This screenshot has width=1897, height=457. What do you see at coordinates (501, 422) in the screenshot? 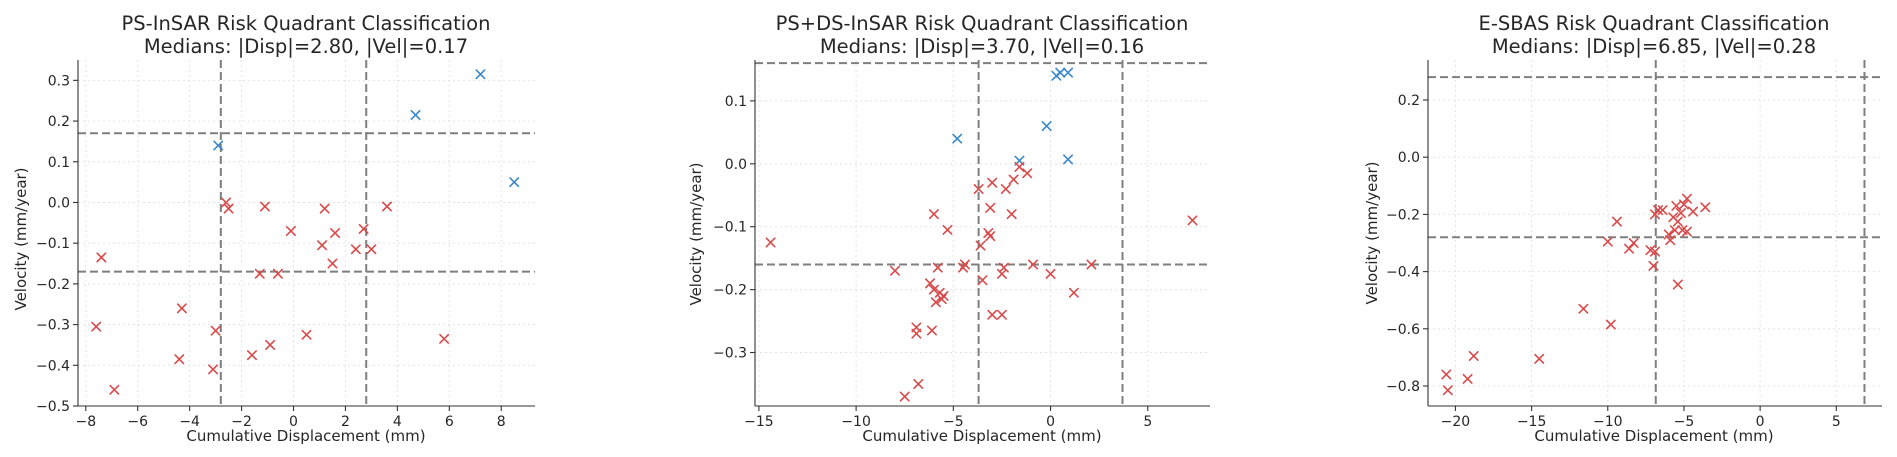
I see `x-tick-label: 8` at bounding box center [501, 422].